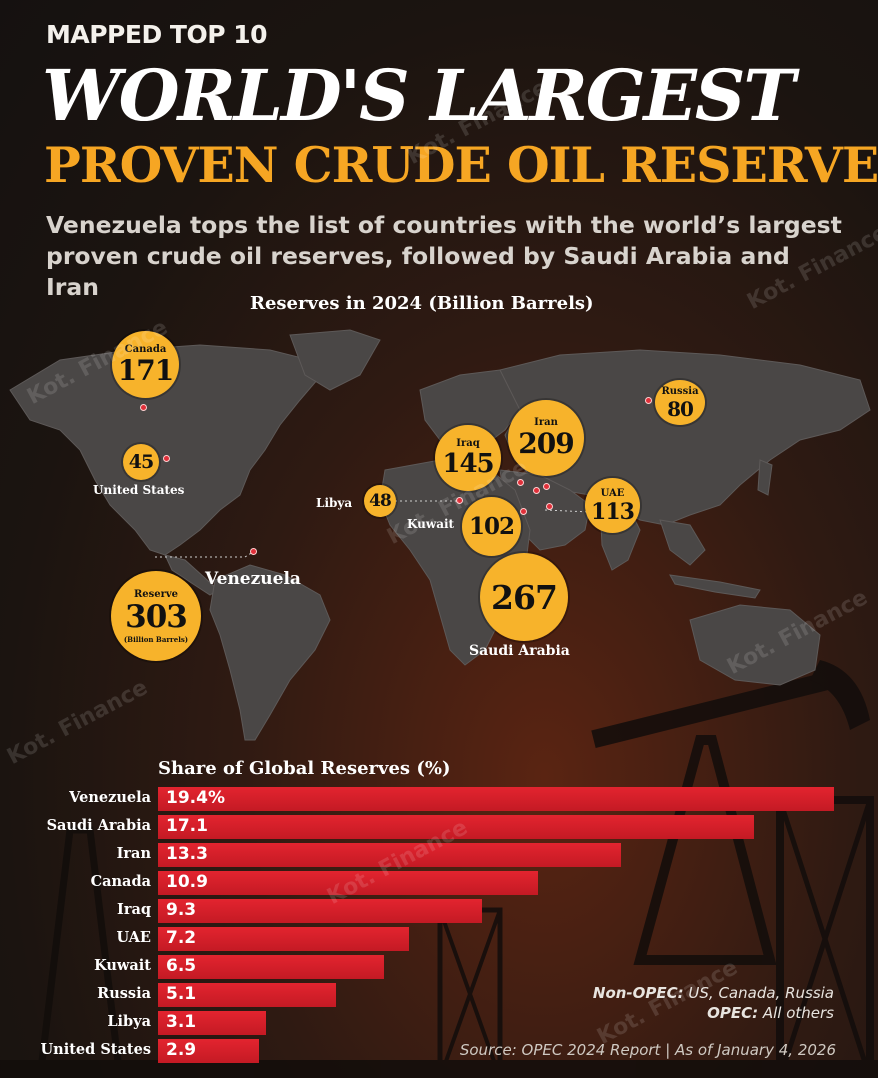 The width and height of the screenshot is (878, 1078). I want to click on us-value: 45, so click(141, 461).